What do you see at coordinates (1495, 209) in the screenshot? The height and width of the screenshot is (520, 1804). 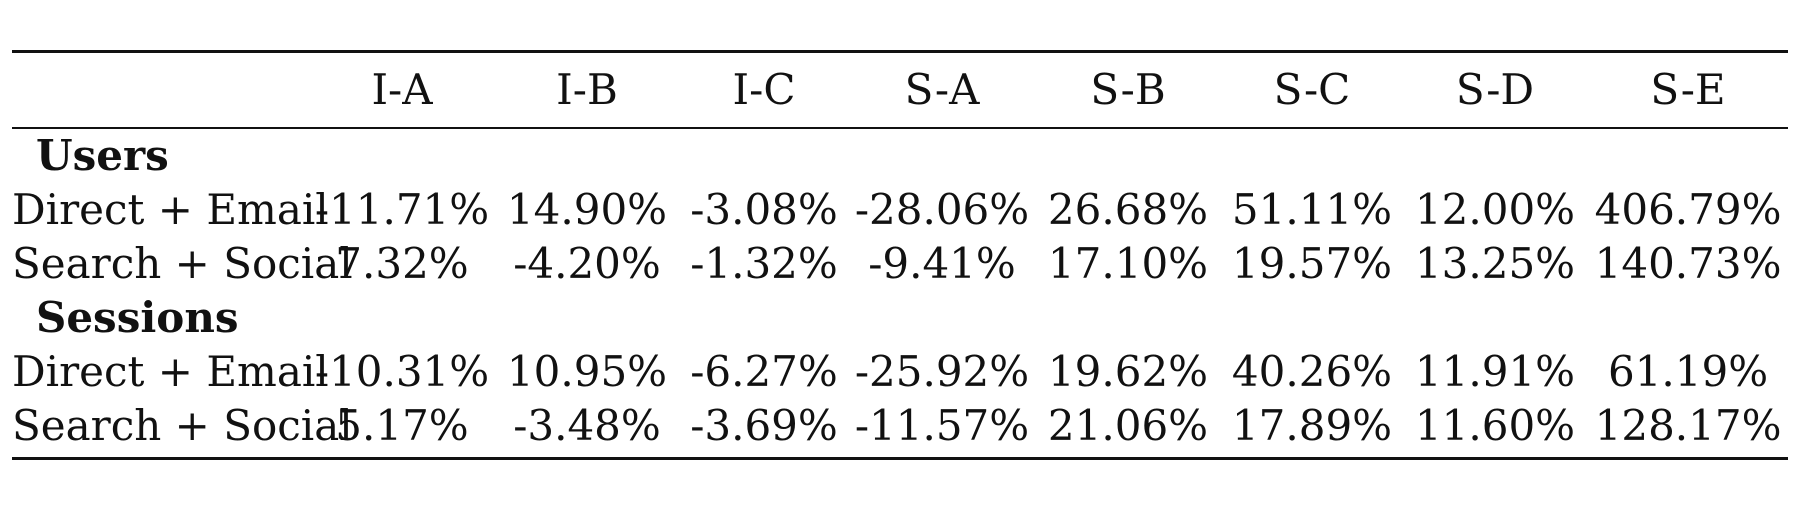 I see `table-cell: 12.00%` at bounding box center [1495, 209].